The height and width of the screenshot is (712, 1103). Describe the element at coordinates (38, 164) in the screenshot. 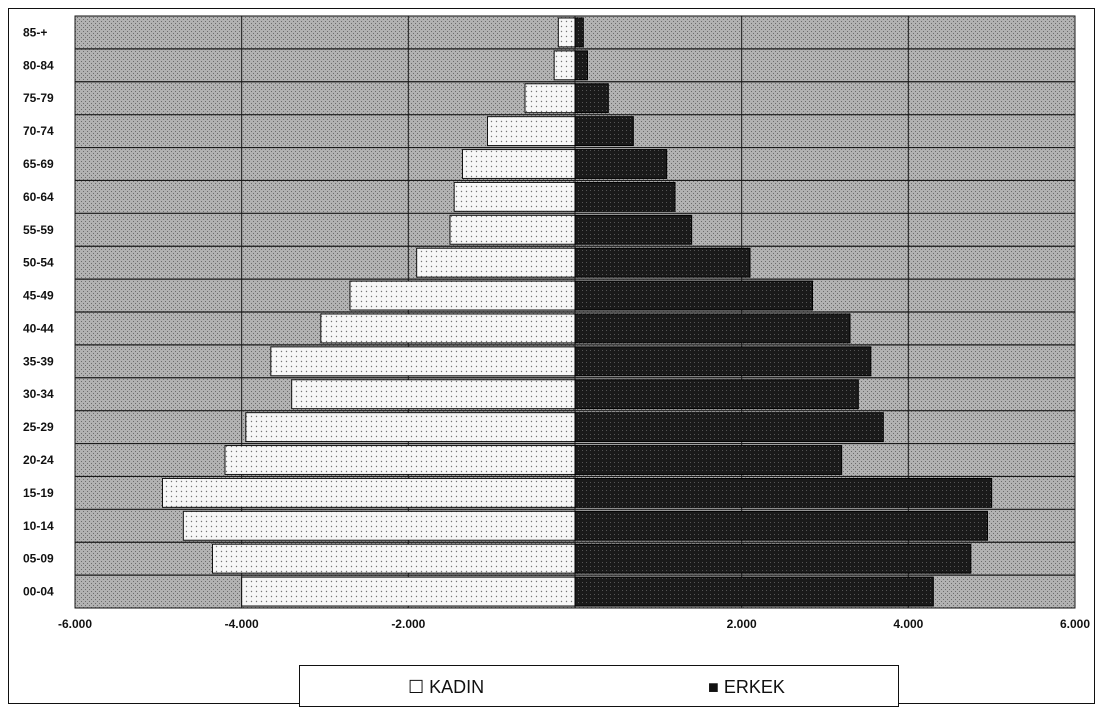

I see `age-group-label: 65-69` at that location.